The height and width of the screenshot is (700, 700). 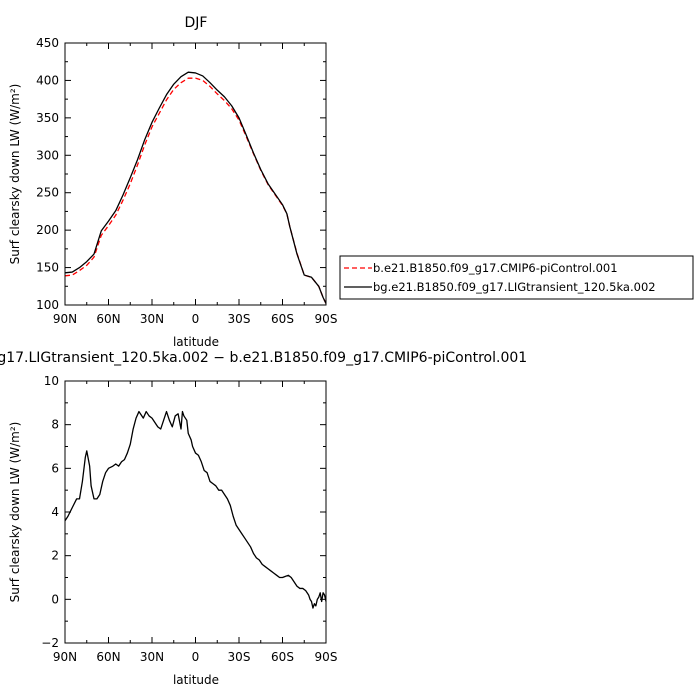 I want to click on bottom-y-tick-label: 6, so click(x=55, y=468).